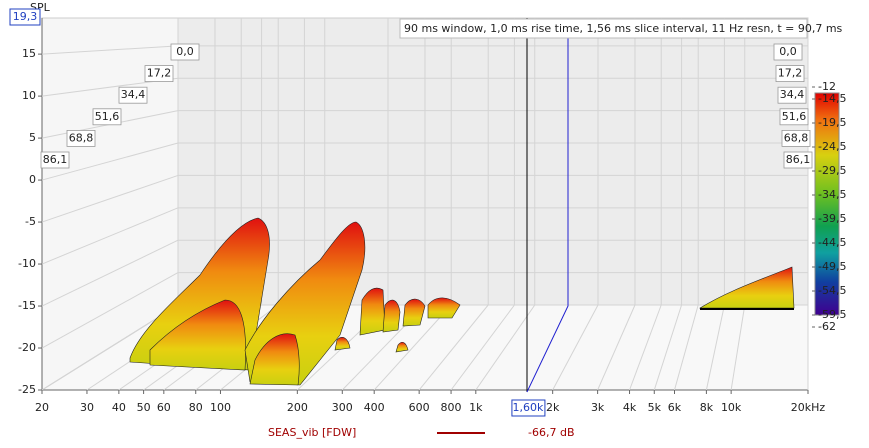 The image size is (869, 448). I want to click on y-tick-label: 15, so click(29, 53).